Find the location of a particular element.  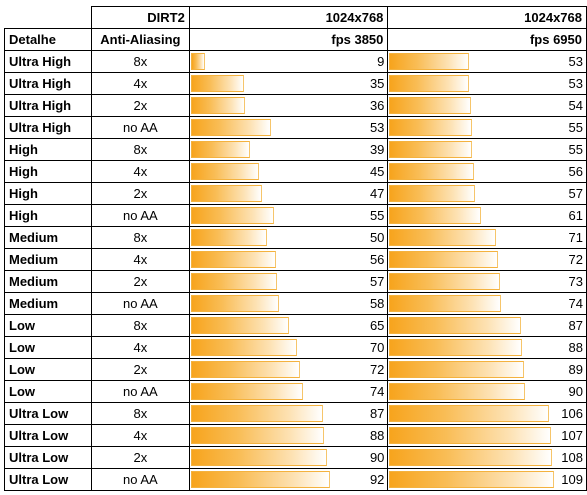

fps-cell-6950: 107 is located at coordinates (487, 435).